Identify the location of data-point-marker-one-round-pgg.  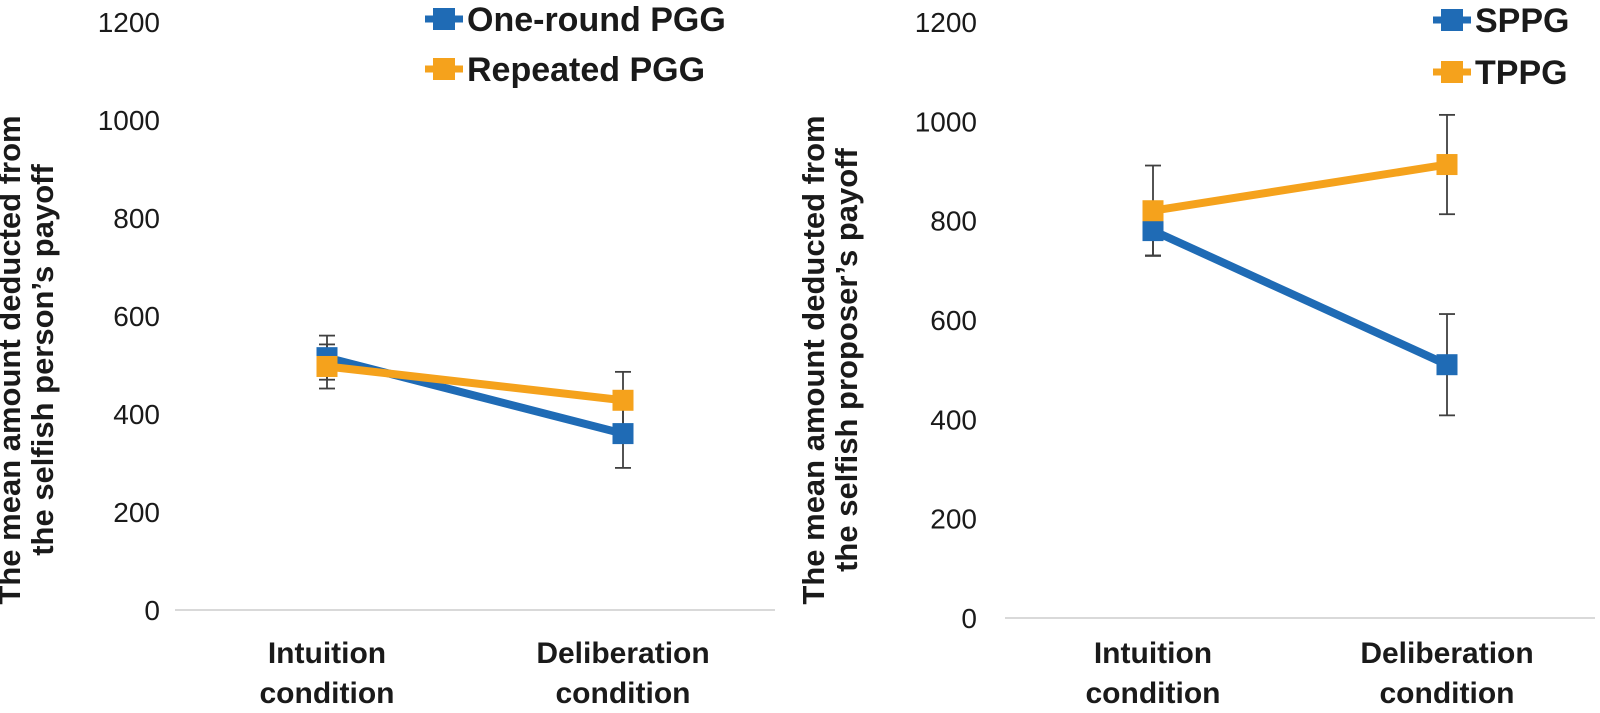
(623, 434).